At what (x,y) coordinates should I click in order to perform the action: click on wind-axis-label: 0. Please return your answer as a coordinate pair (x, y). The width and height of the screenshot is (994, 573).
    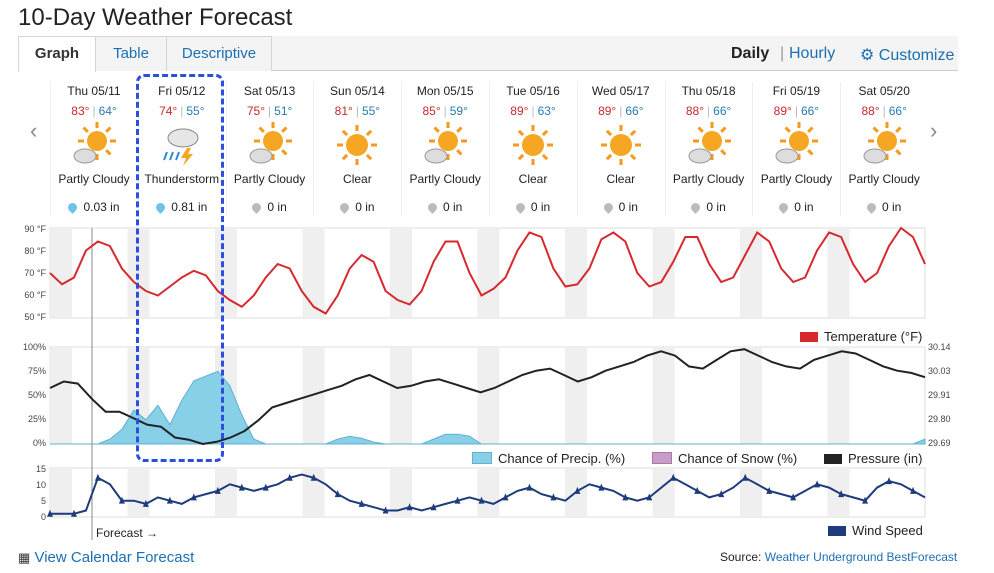
    Looking at the image, I should click on (43, 517).